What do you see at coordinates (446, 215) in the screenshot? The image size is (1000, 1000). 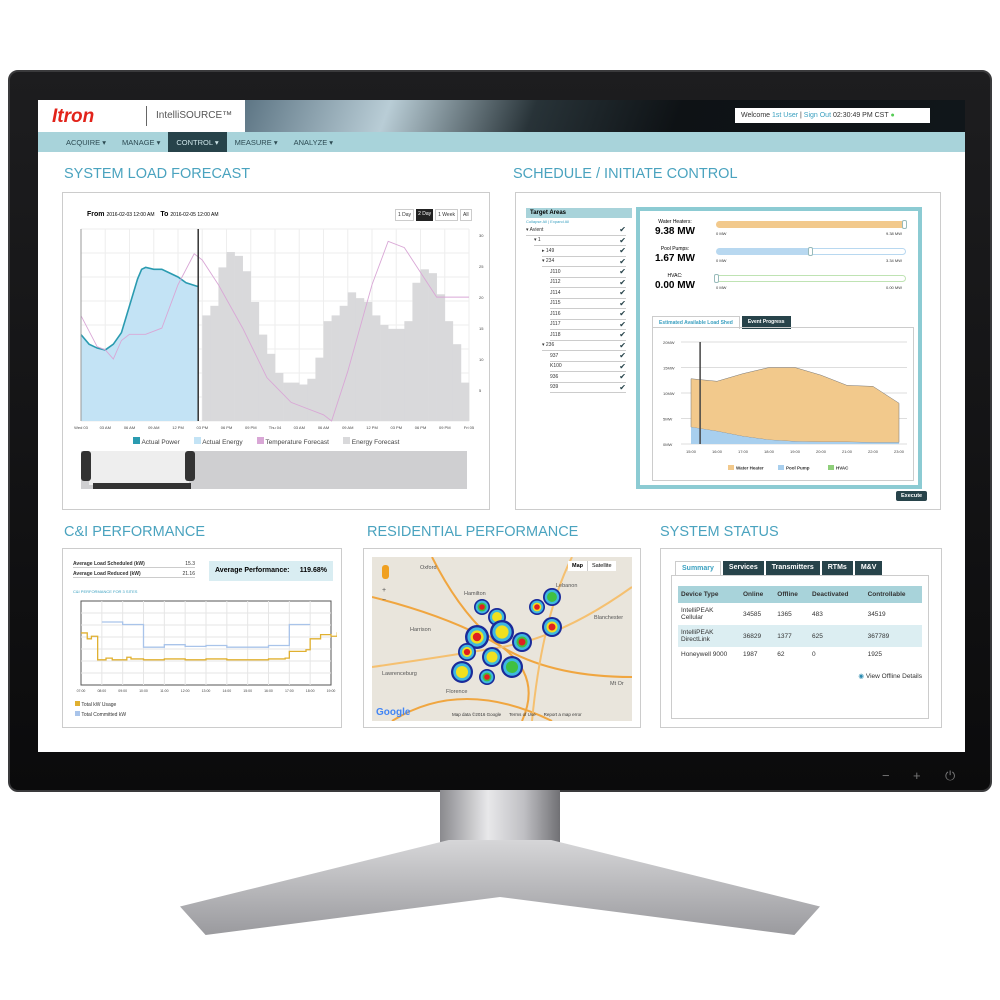 I see `range-1week: 1 Week` at bounding box center [446, 215].